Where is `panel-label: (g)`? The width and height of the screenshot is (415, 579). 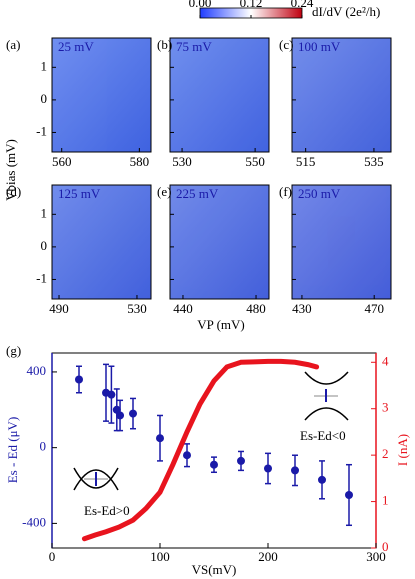
panel-label: (g) is located at coordinates (13, 350).